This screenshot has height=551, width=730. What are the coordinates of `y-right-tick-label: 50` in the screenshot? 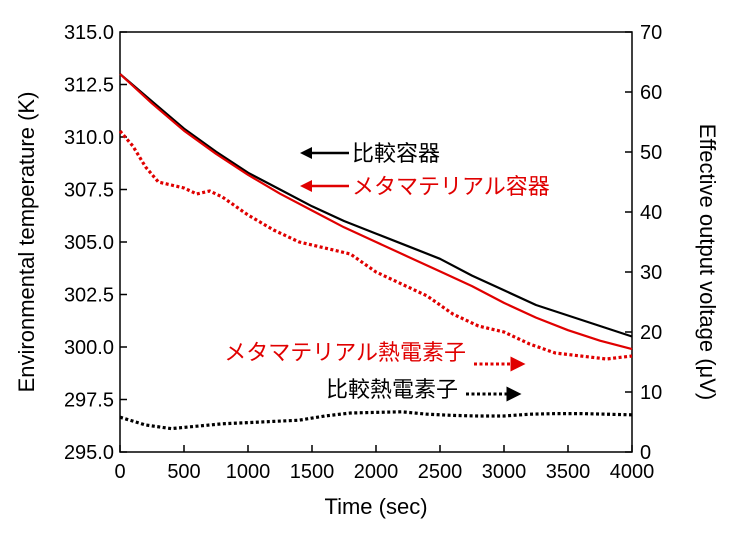 It's located at (651, 153).